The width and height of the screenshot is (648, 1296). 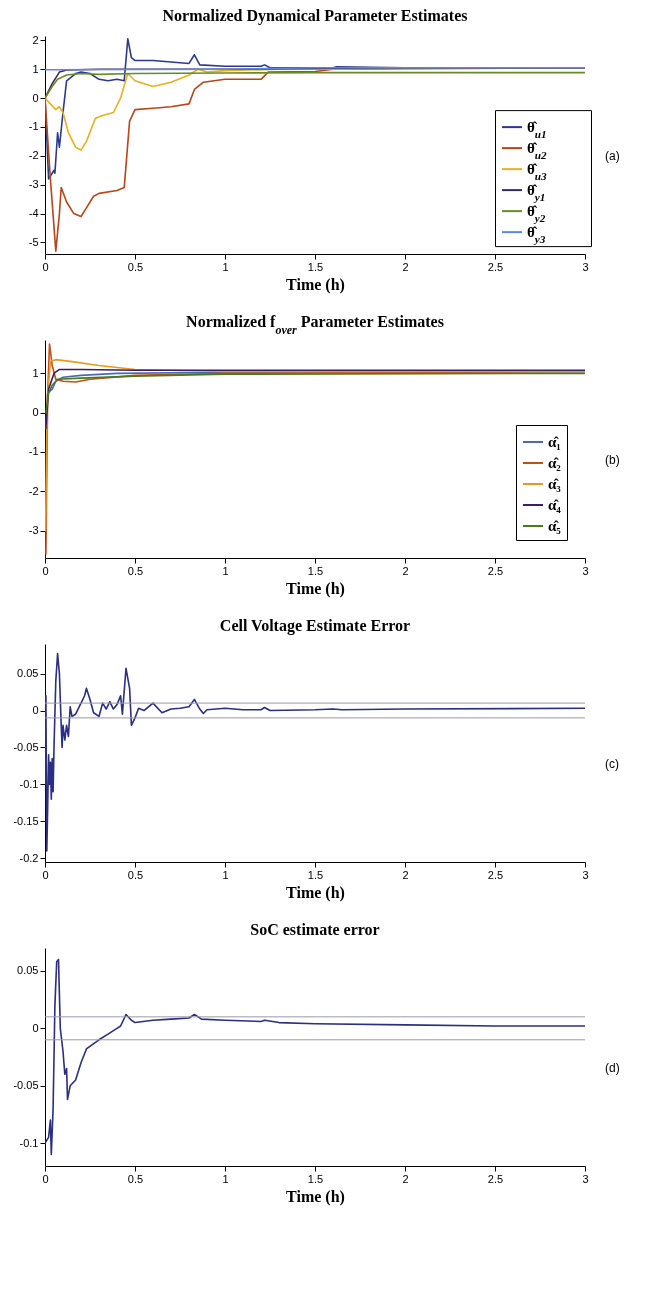 What do you see at coordinates (555, 484) in the screenshot?
I see `legend-label: α̂₃` at bounding box center [555, 484].